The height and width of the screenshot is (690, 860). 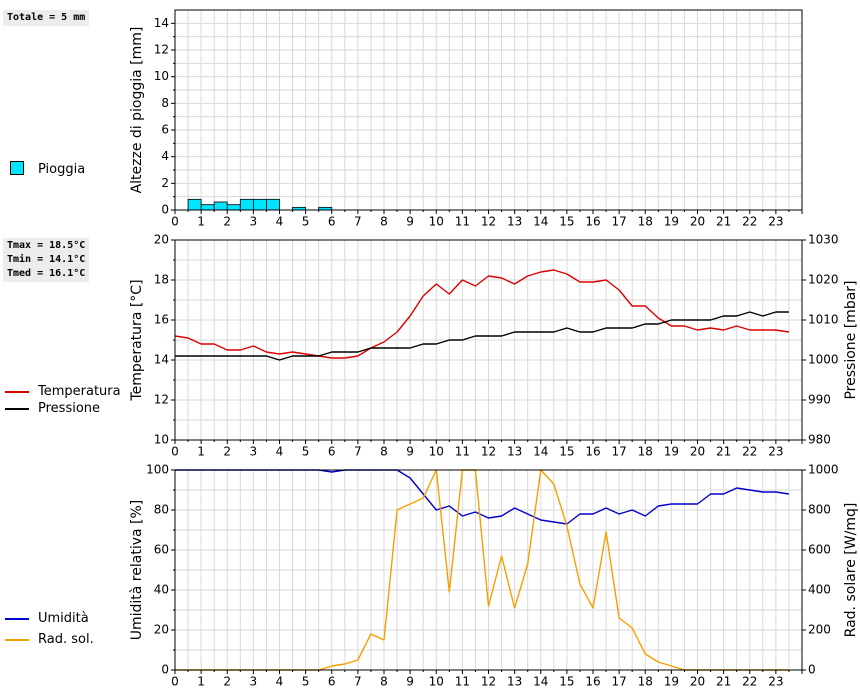 What do you see at coordinates (165, 210) in the screenshot?
I see `panel-1-y-tick-label: 0` at bounding box center [165, 210].